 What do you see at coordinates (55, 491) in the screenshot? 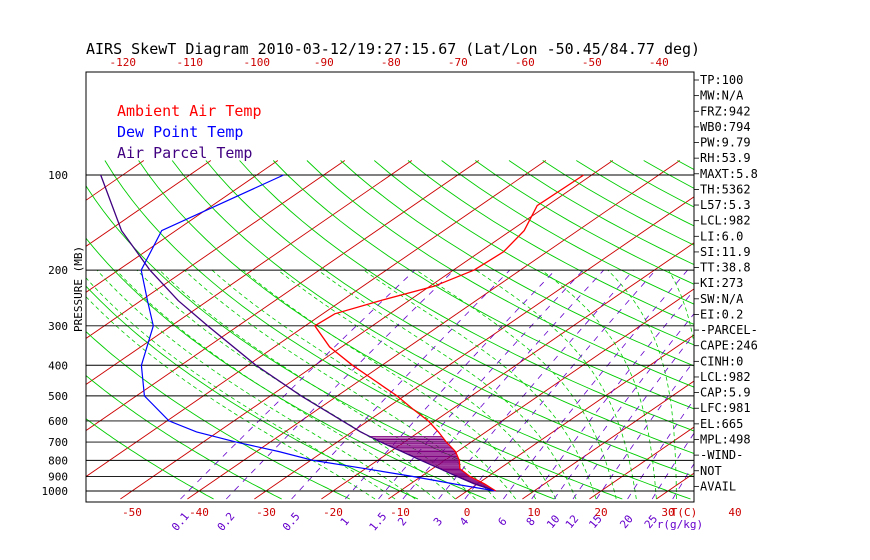
I see `pressure-tick-label: 1000` at bounding box center [55, 491].